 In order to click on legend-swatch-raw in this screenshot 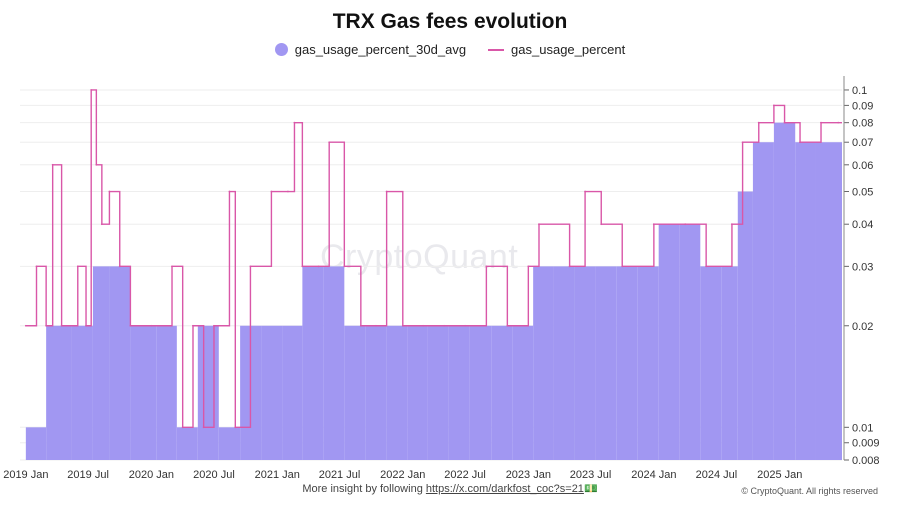, I will do `click(496, 49)`.